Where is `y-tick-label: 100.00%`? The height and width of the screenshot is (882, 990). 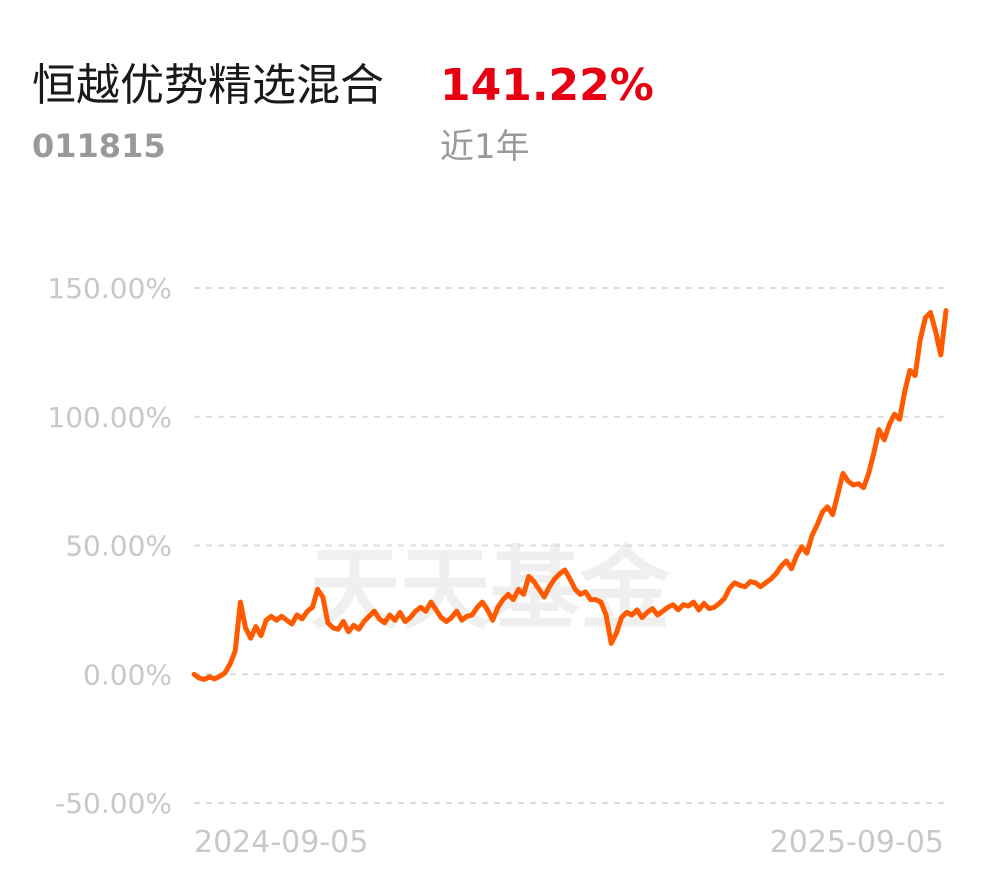 y-tick-label: 100.00% is located at coordinates (109, 417).